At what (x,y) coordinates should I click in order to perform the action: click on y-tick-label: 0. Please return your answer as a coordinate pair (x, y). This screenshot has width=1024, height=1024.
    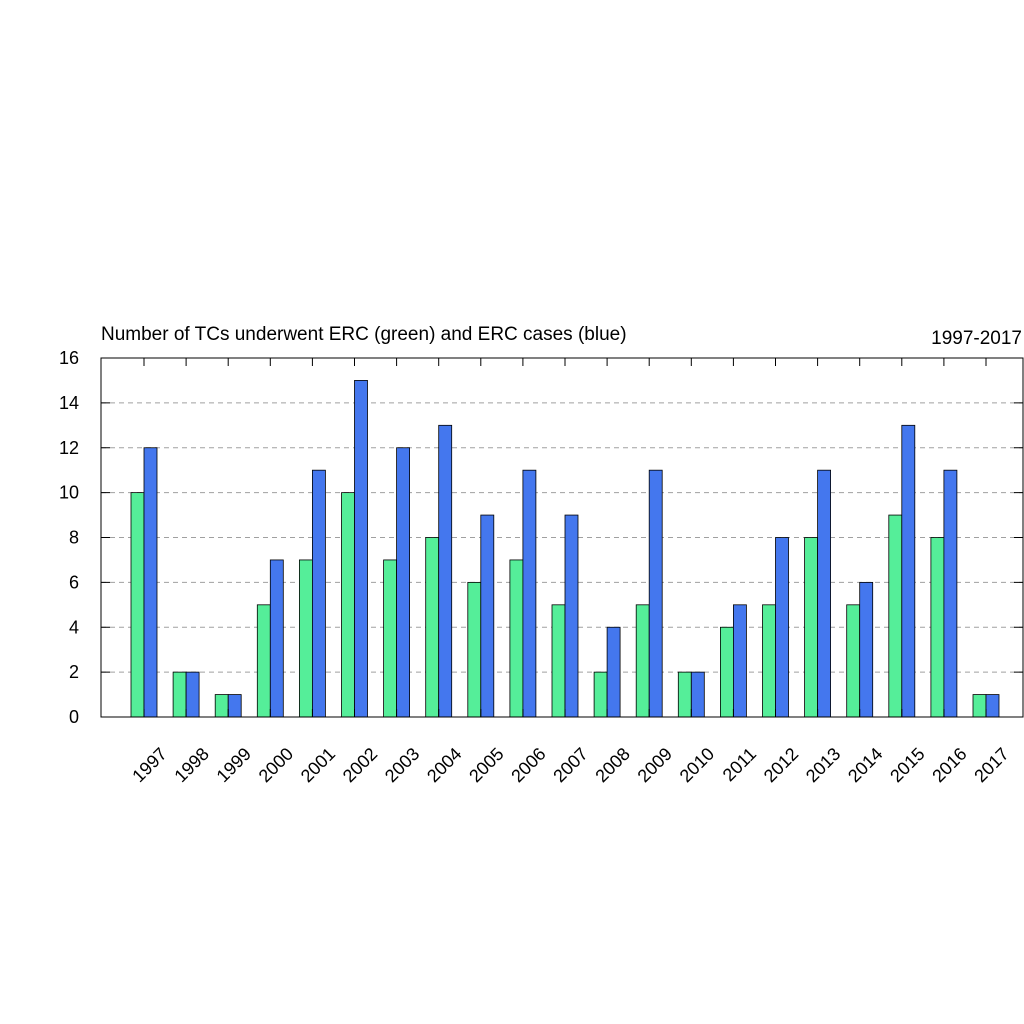
    Looking at the image, I should click on (74, 717).